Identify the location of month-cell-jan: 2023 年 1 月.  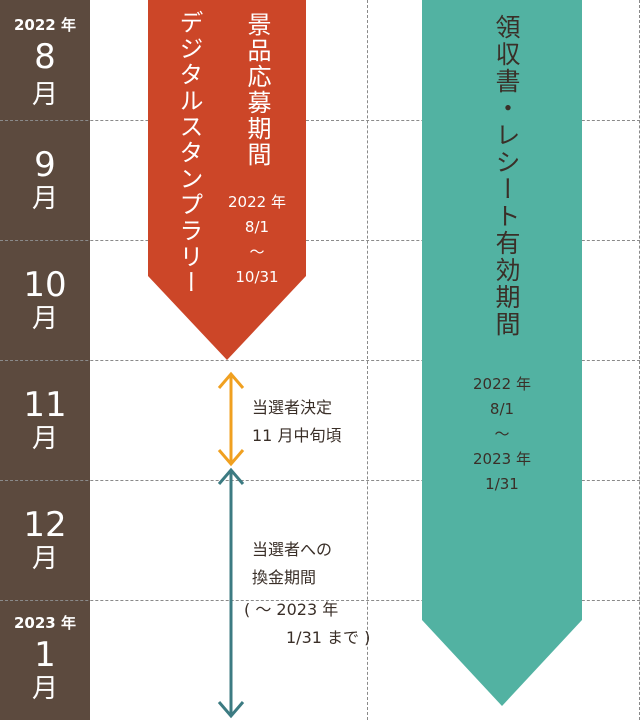
(45, 660).